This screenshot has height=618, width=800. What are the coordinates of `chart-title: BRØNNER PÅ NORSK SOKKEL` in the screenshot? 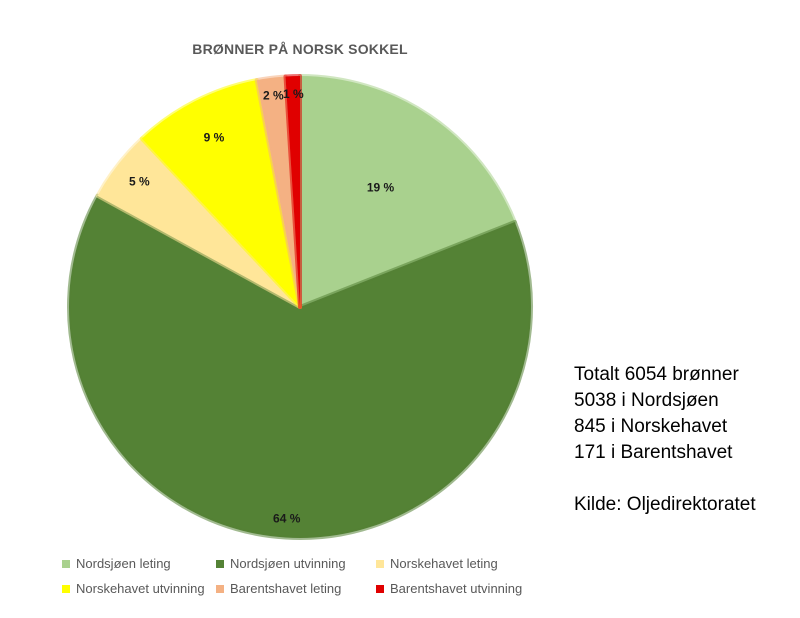 It's located at (300, 49).